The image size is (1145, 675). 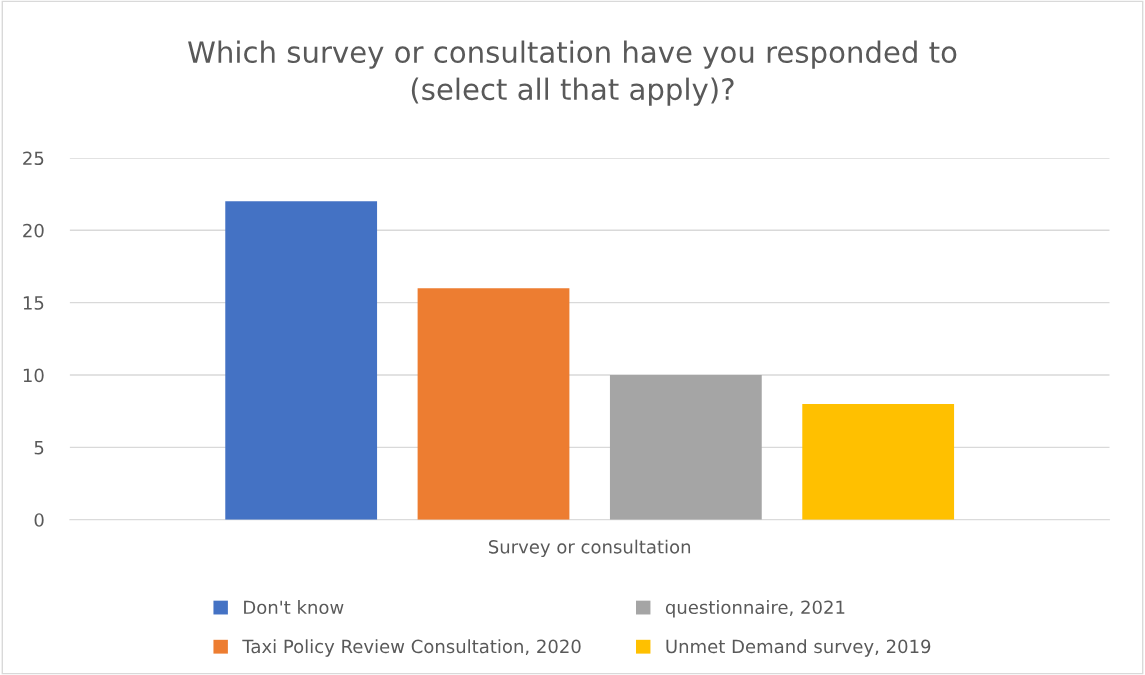 What do you see at coordinates (39, 520) in the screenshot?
I see `y-tick-label: 0` at bounding box center [39, 520].